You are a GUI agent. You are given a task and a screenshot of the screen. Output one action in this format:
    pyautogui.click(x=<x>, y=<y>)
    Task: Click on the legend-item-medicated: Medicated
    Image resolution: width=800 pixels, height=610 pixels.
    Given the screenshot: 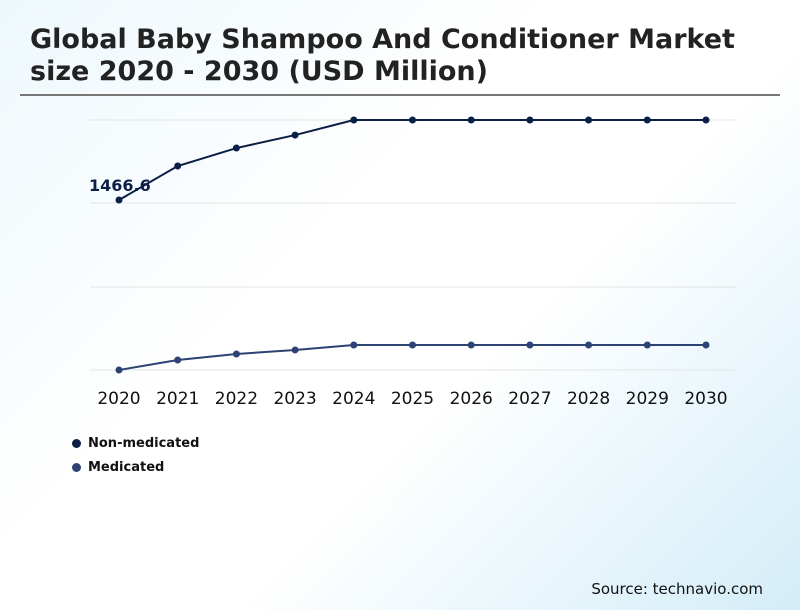 What is the action you would take?
    pyautogui.click(x=118, y=467)
    